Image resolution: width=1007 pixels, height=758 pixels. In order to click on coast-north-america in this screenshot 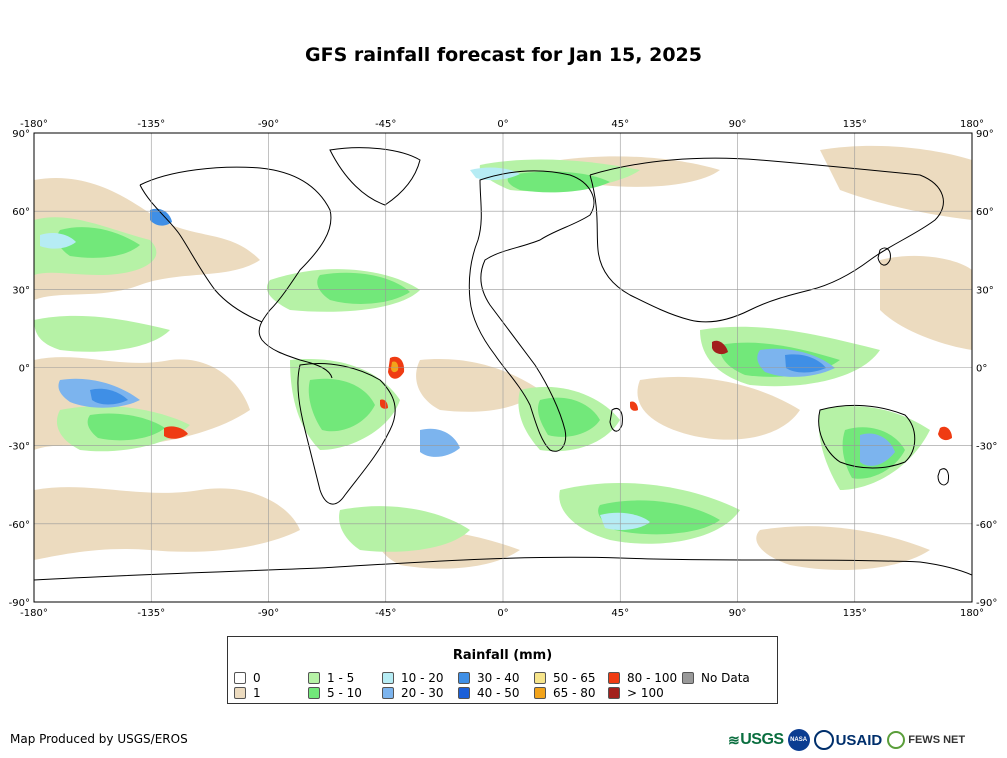, I will do `click(236, 272)`.